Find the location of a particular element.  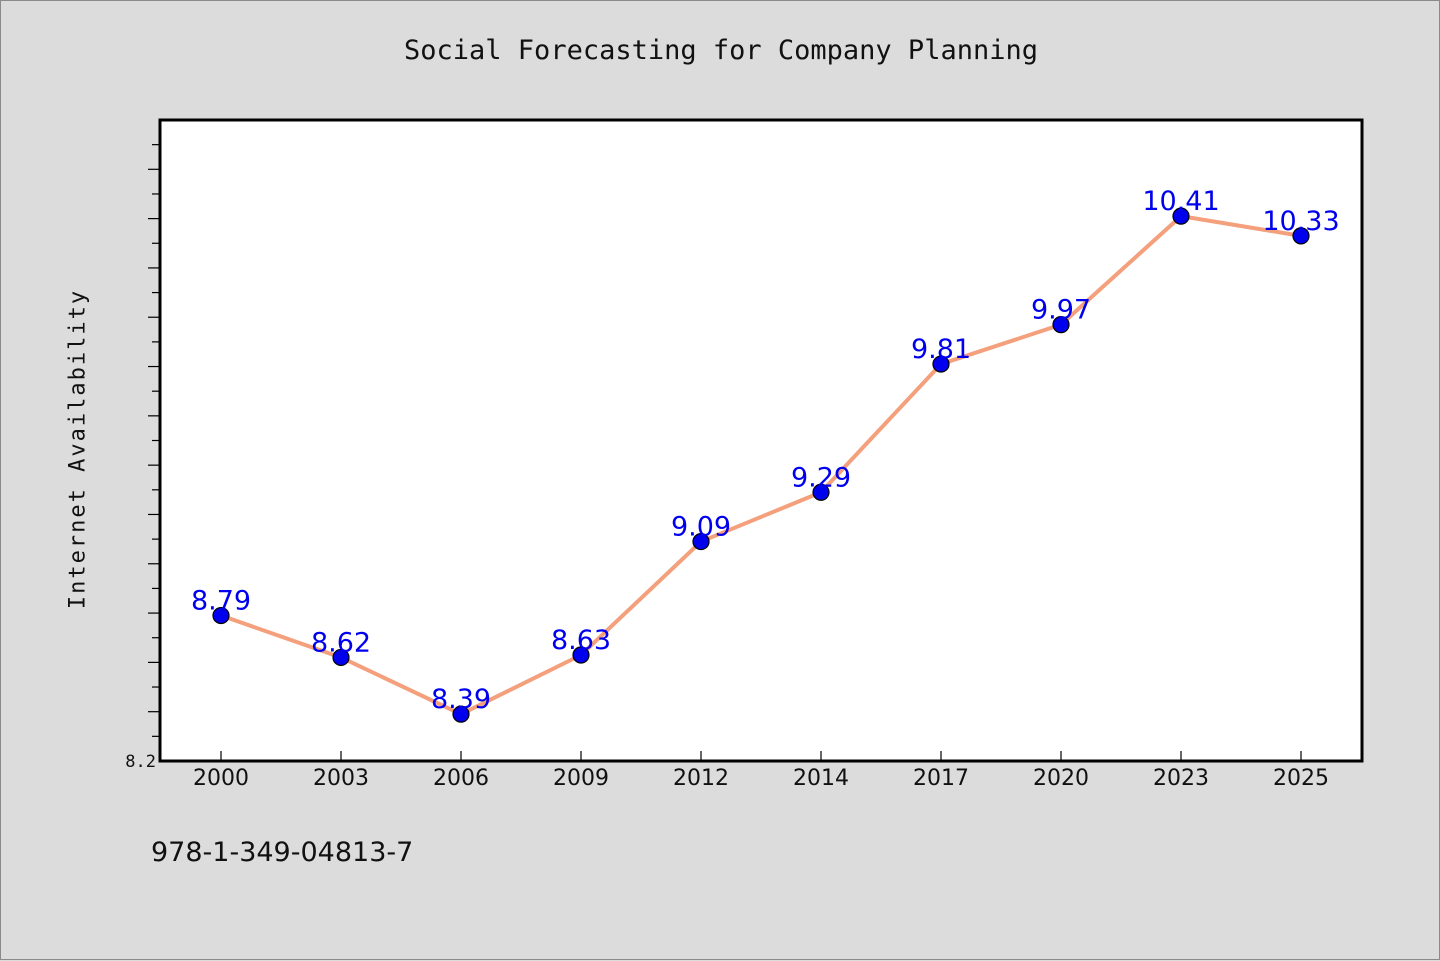

data-label: 10.33 is located at coordinates (1300, 221).